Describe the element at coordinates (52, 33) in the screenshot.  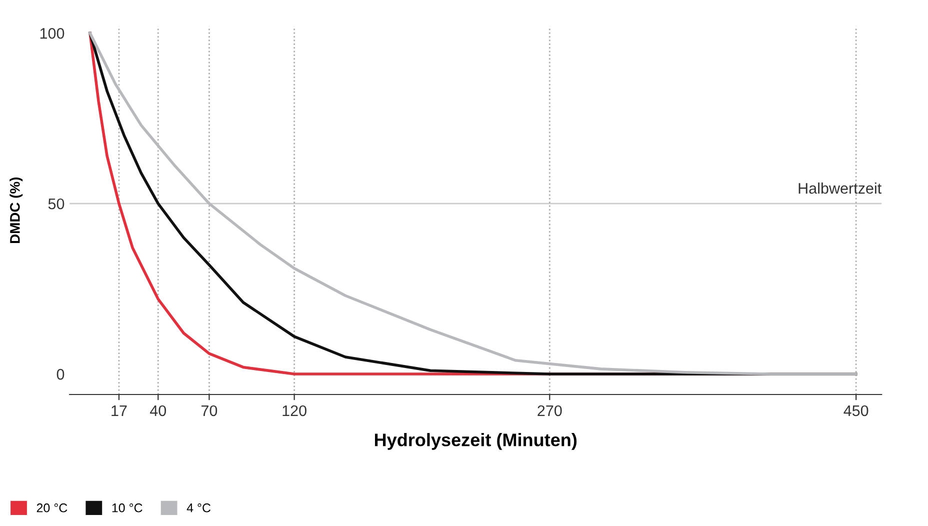
I see `y-tick-label: 100` at that location.